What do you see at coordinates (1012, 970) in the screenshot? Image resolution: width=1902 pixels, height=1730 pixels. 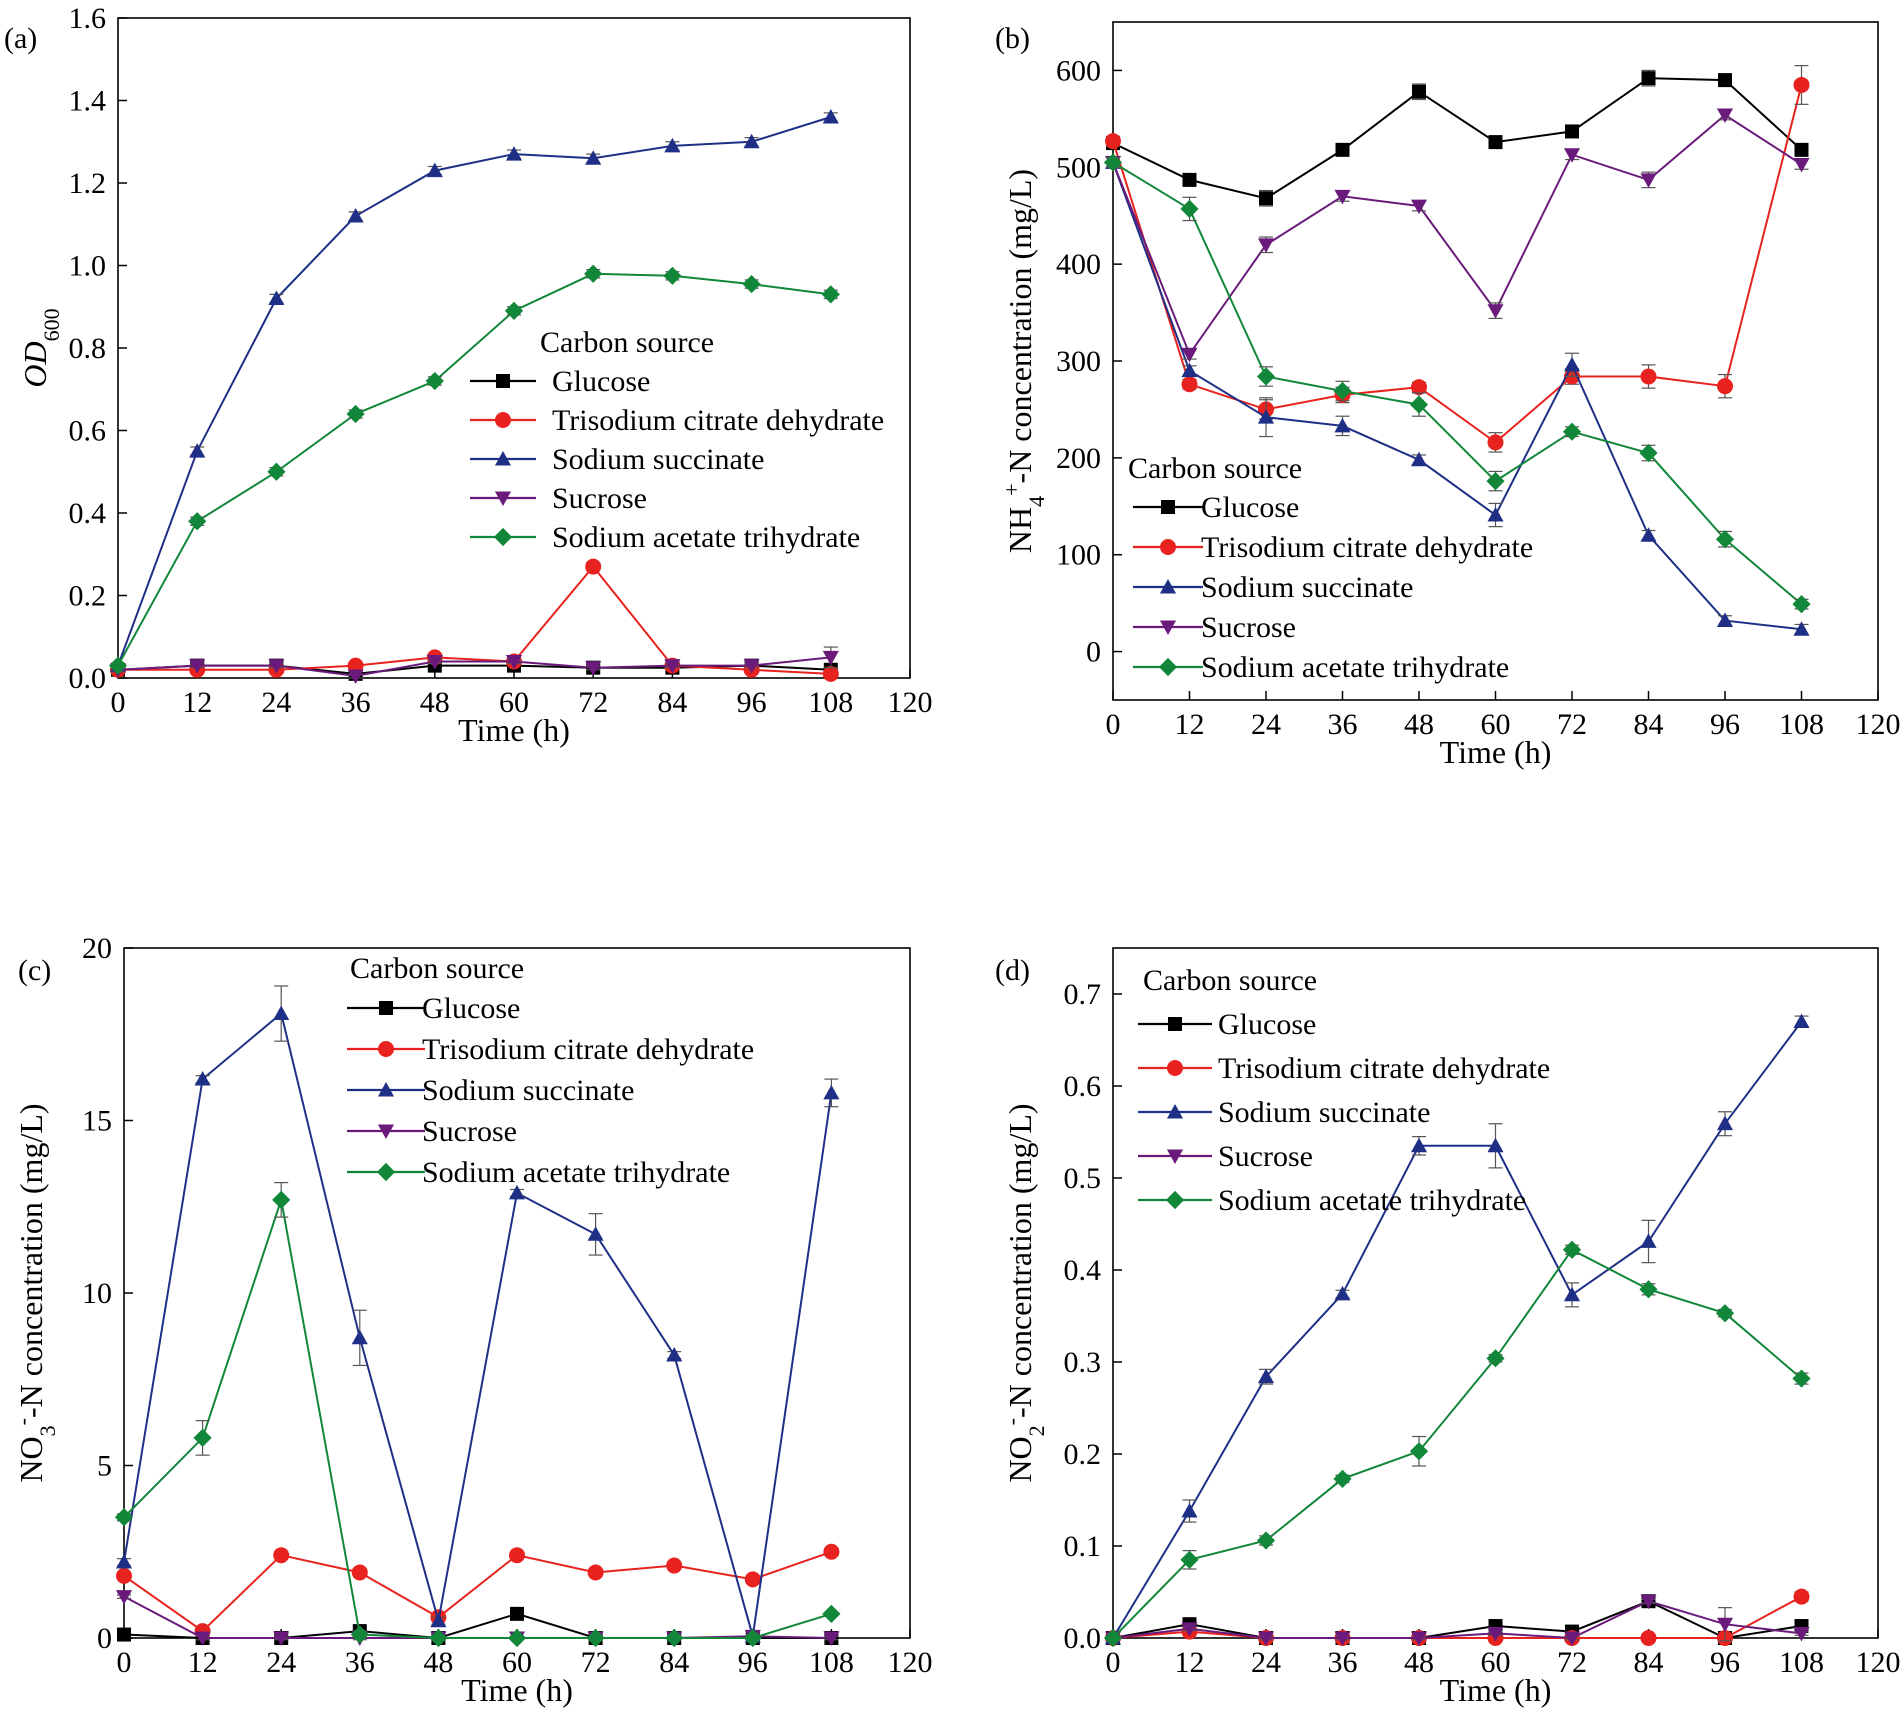 I see `panel-label: (d)` at bounding box center [1012, 970].